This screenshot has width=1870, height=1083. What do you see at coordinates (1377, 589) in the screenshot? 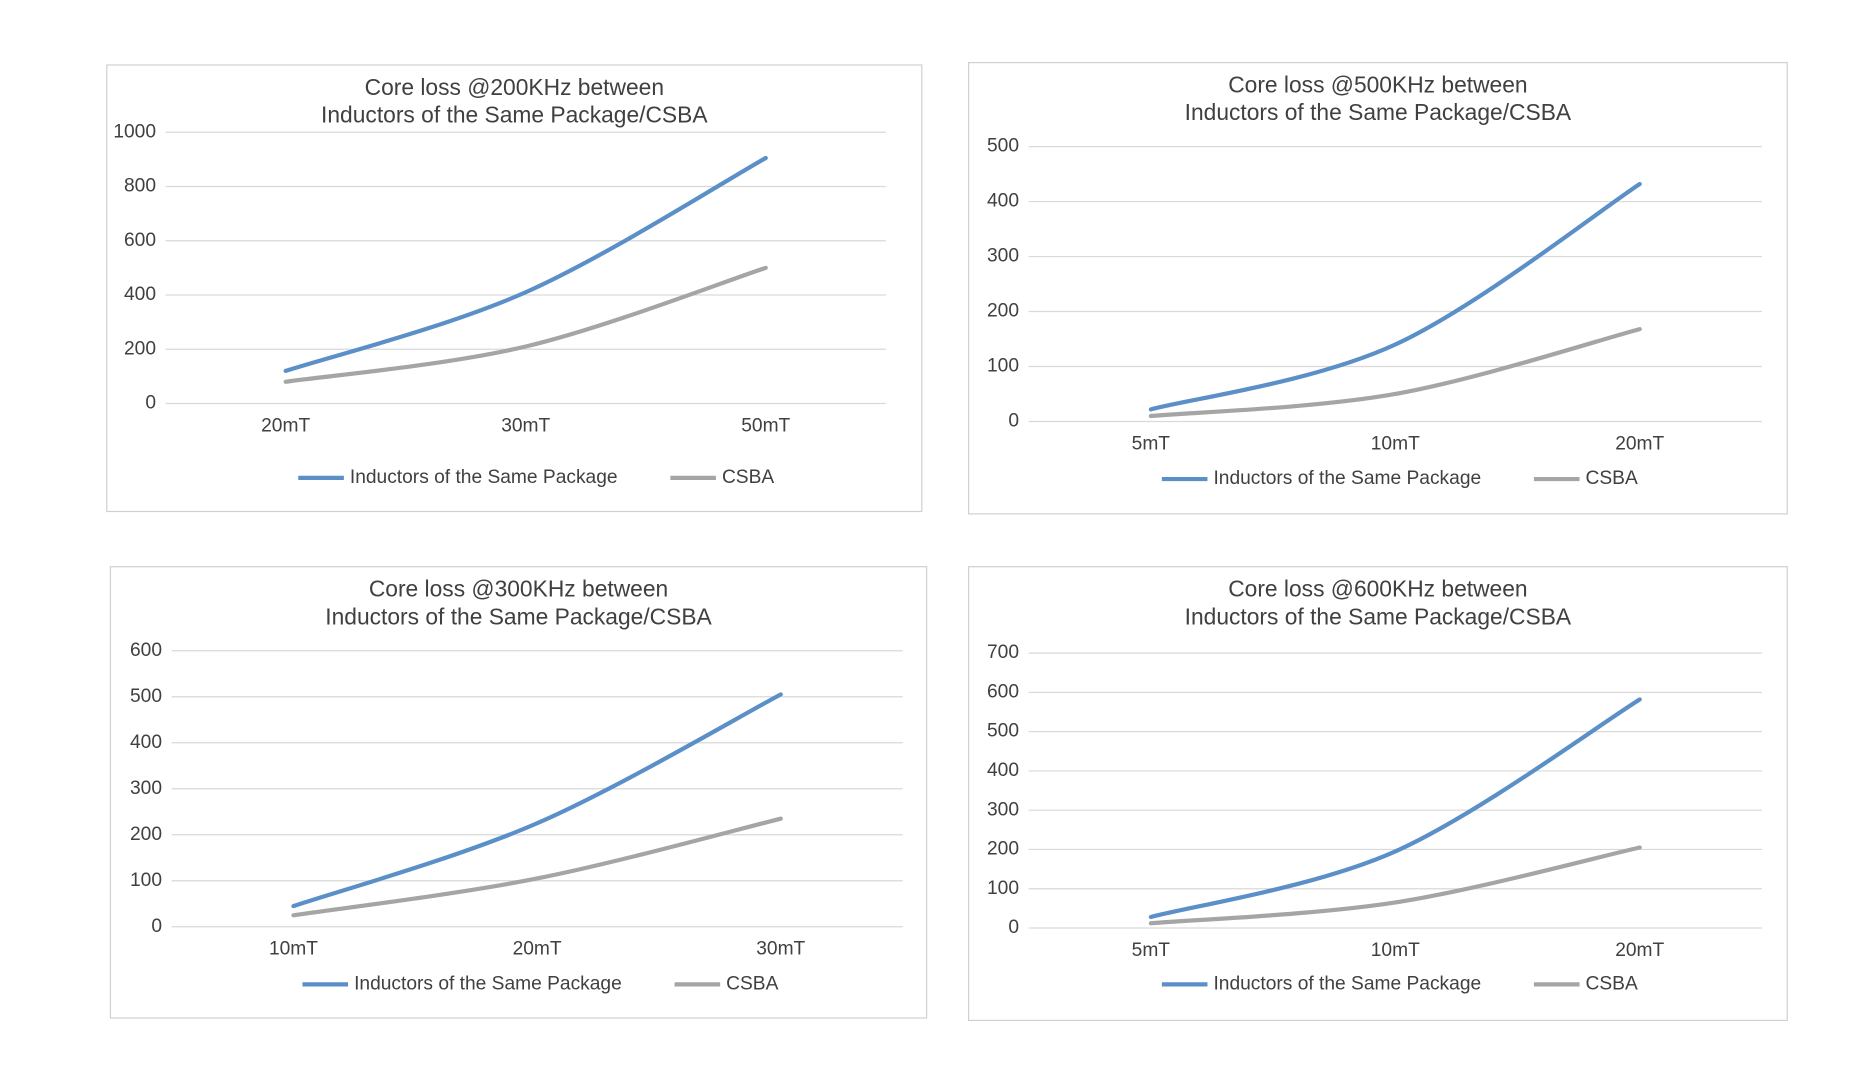
I see `chart-title: Core loss @600KHz between` at bounding box center [1377, 589].